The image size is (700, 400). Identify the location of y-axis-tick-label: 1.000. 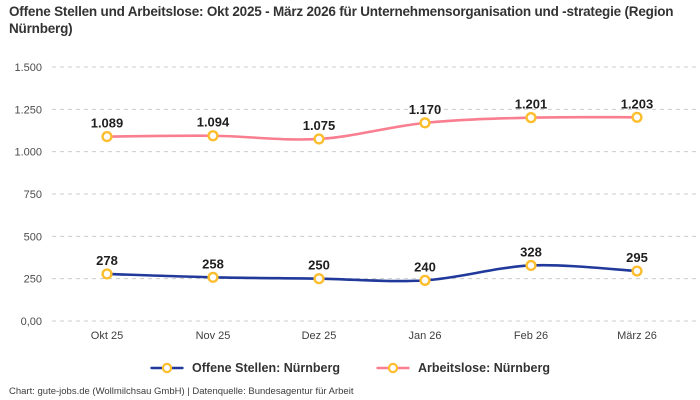
(28, 153).